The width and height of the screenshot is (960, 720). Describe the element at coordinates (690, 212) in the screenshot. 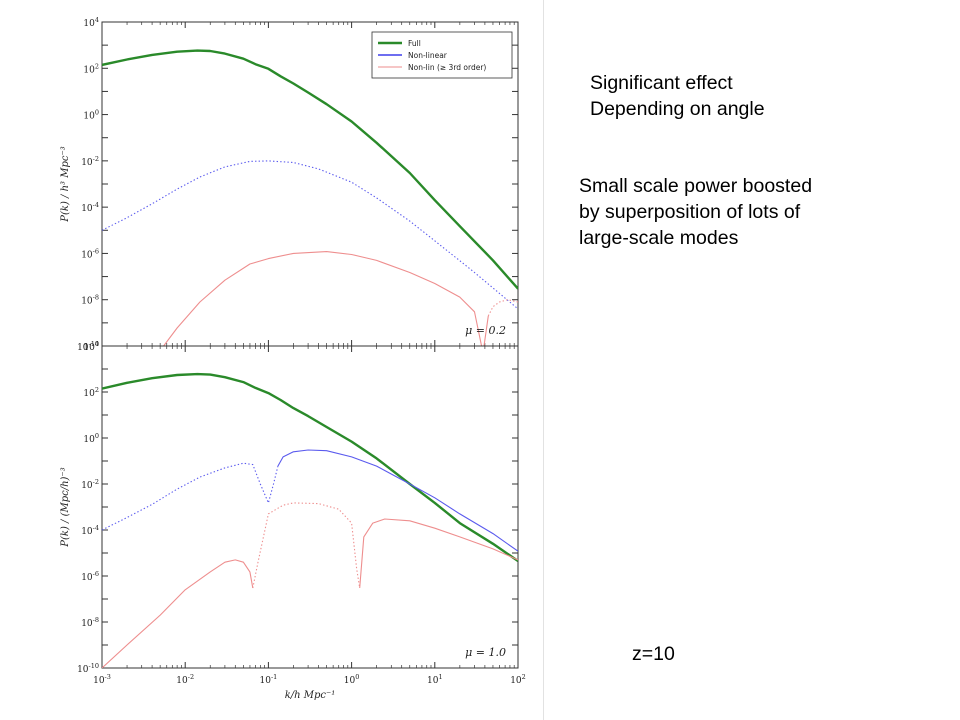

I see `note-line-4: by superposition of lots of` at that location.